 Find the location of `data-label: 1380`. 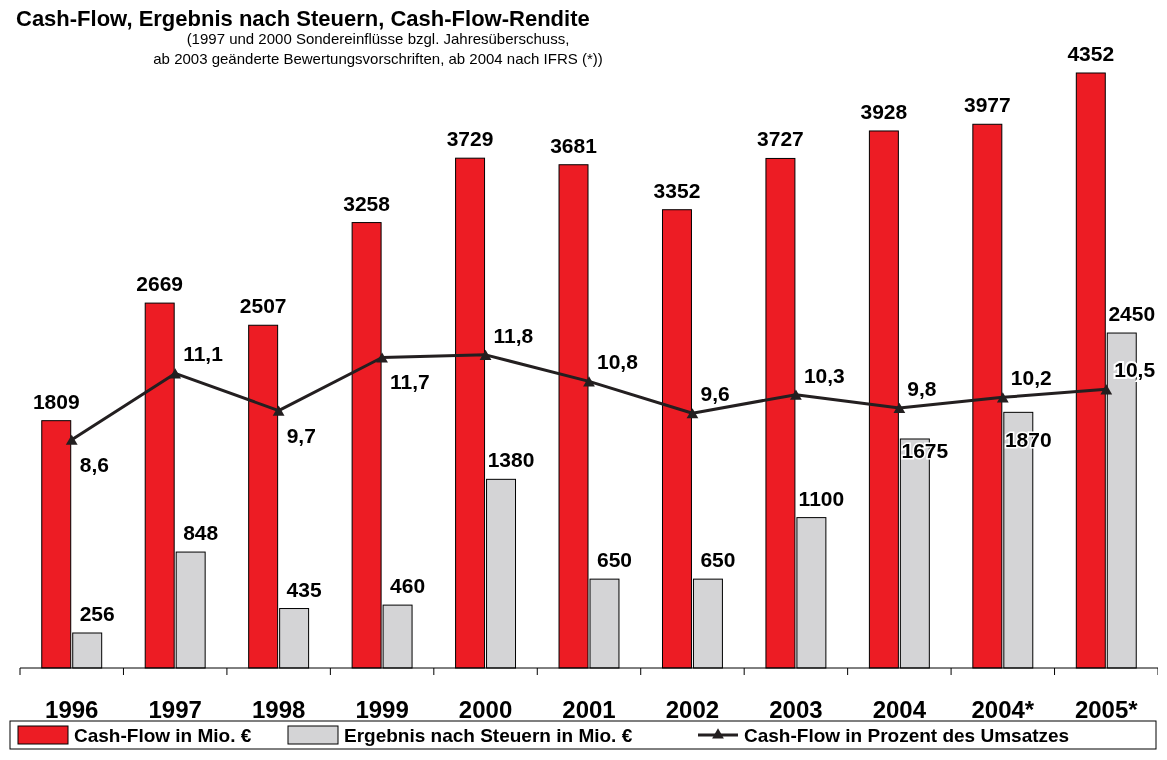

data-label: 1380 is located at coordinates (511, 460).